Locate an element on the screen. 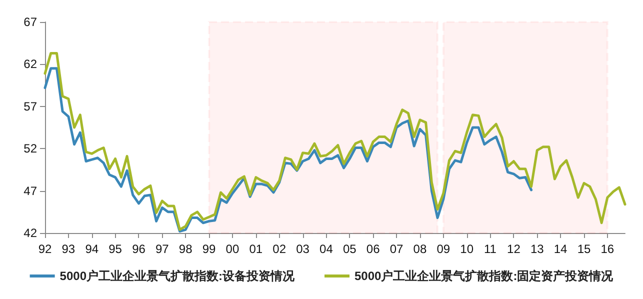 The height and width of the screenshot is (299, 643). legend-label: 5000户工业企业景气扩散指数:设备投资情况 is located at coordinates (178, 276).